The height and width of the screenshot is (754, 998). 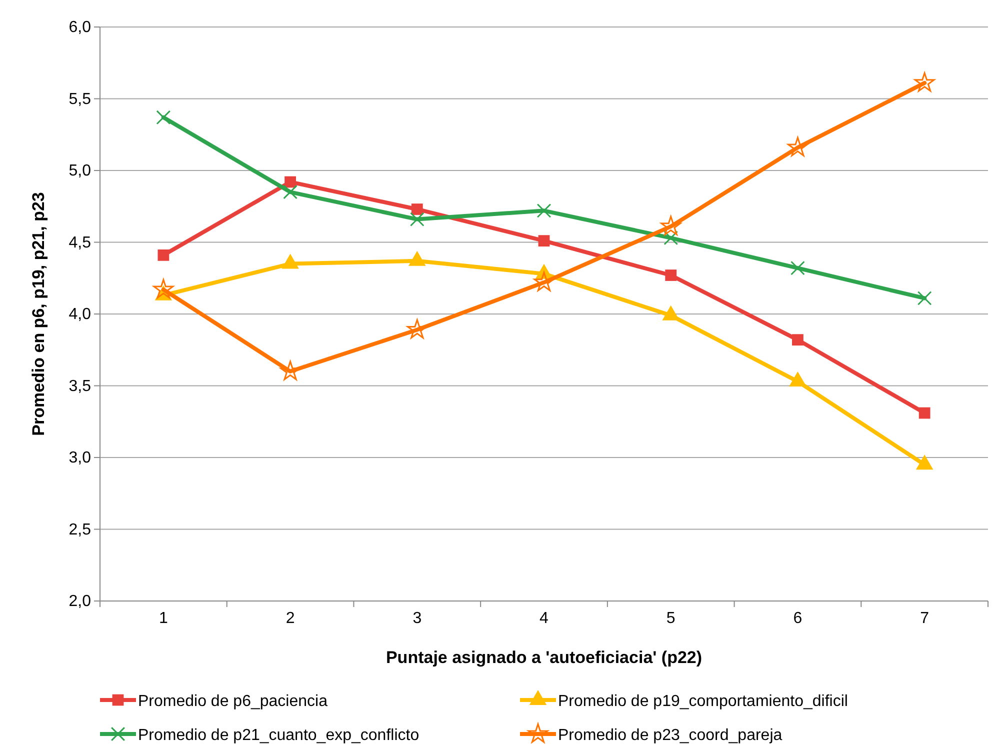 What do you see at coordinates (80, 601) in the screenshot?
I see `y-tick-label: 2,0` at bounding box center [80, 601].